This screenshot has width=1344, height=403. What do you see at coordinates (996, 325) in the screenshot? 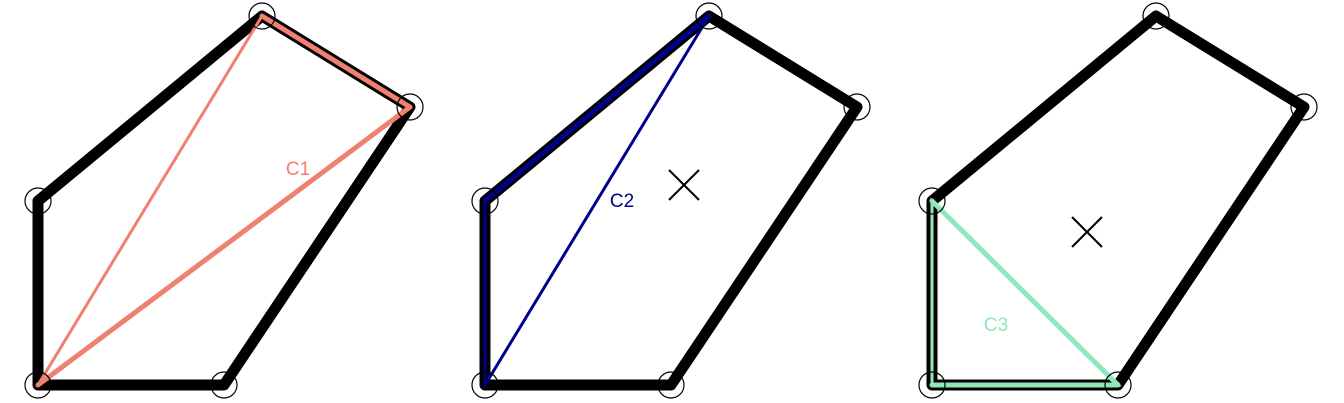
I see `component-label: C3` at bounding box center [996, 325].